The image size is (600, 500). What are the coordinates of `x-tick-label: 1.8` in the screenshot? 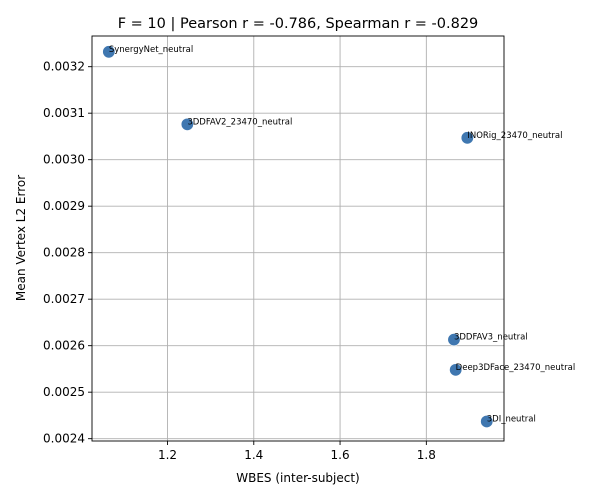 It's located at (426, 455).